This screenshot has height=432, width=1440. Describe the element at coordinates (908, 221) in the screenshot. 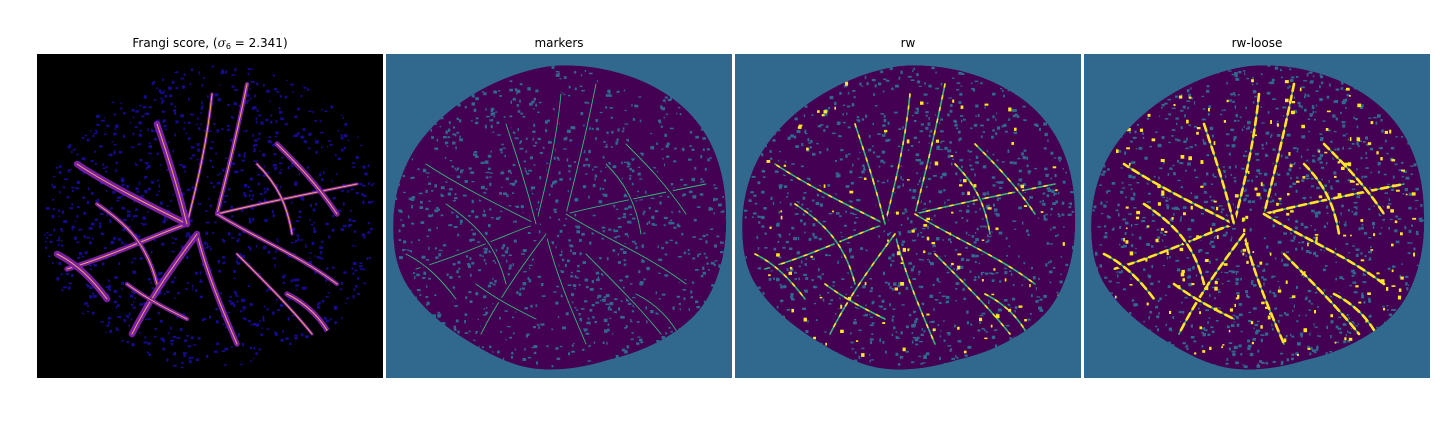

I see `rw-vessels` at that location.